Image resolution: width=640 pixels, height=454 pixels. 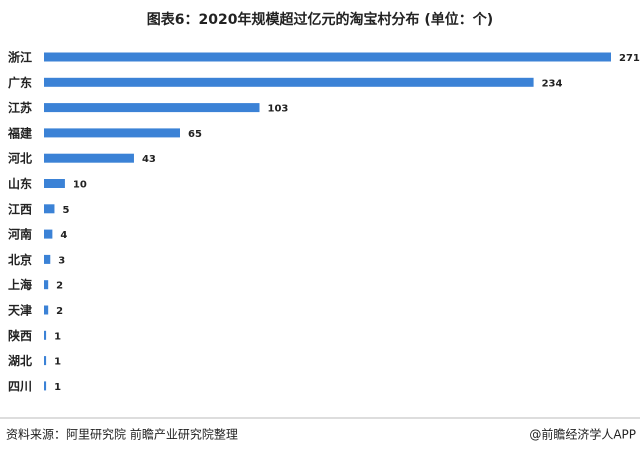 I want to click on value-label: 10, so click(x=80, y=185).